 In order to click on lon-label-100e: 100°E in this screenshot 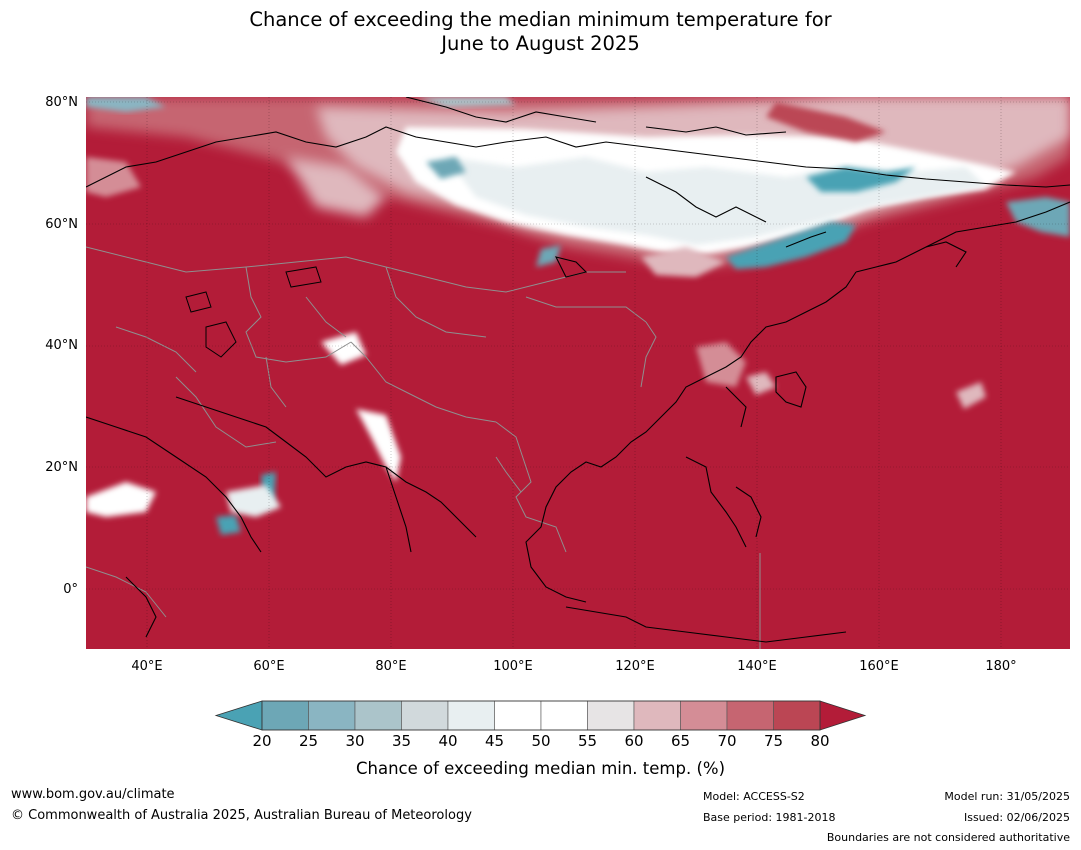, I will do `click(513, 666)`.